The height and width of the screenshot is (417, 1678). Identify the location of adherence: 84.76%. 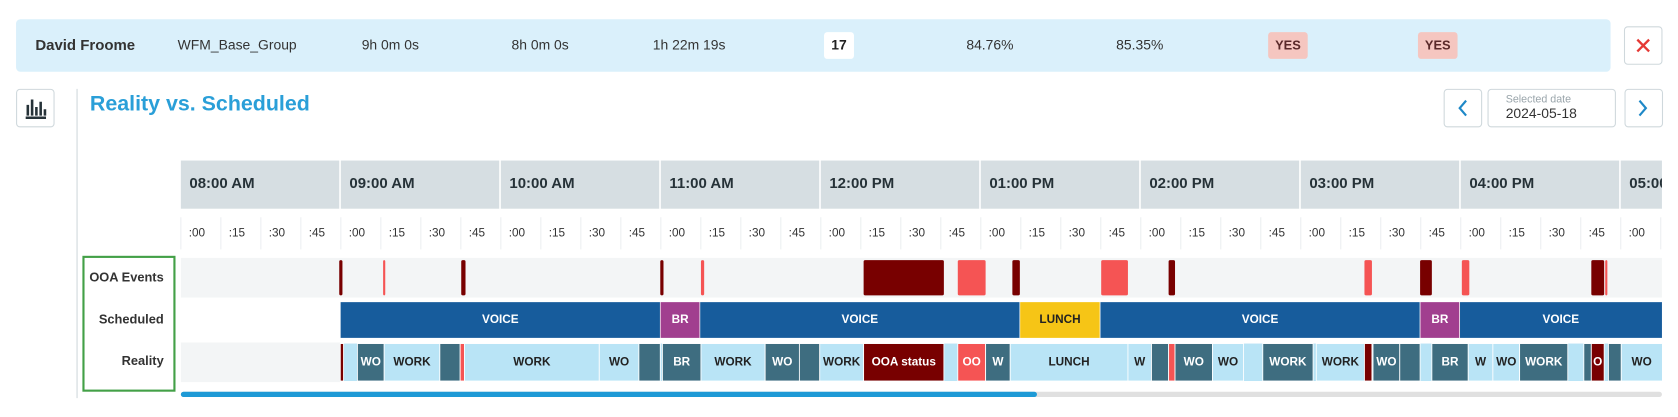
(989, 45).